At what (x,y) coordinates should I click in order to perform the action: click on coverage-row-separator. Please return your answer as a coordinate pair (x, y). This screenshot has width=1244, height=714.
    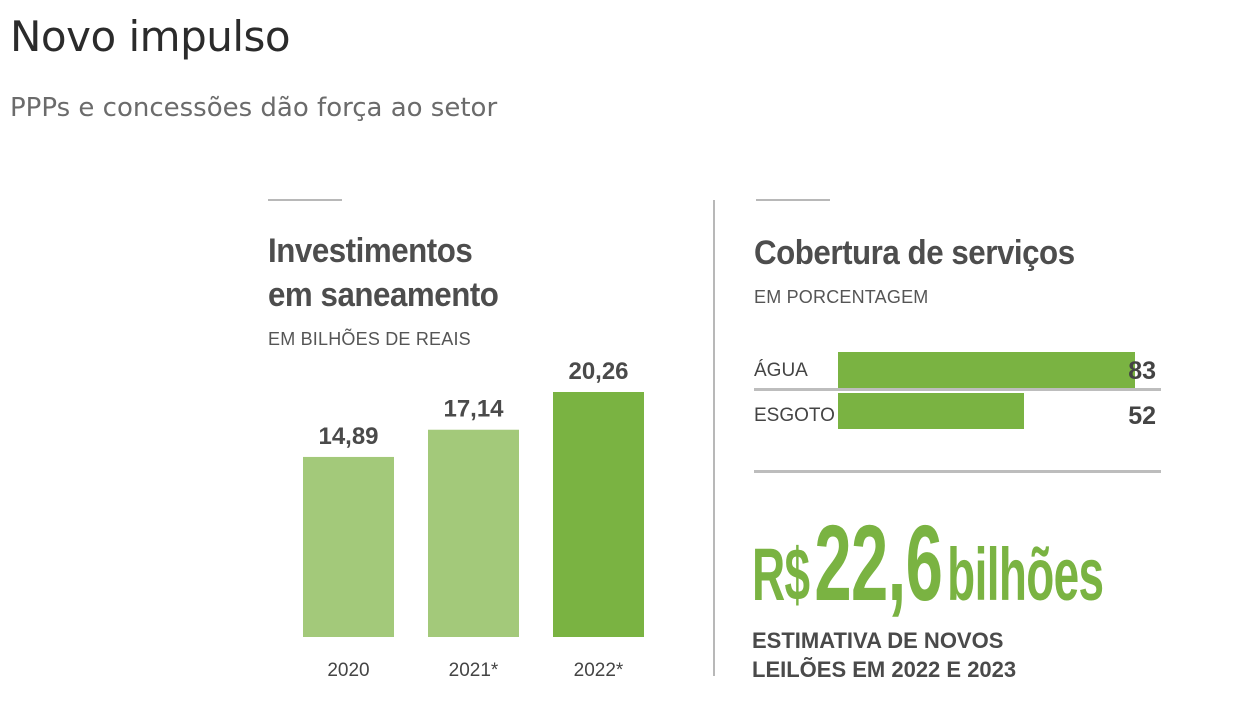
    Looking at the image, I should click on (957, 389).